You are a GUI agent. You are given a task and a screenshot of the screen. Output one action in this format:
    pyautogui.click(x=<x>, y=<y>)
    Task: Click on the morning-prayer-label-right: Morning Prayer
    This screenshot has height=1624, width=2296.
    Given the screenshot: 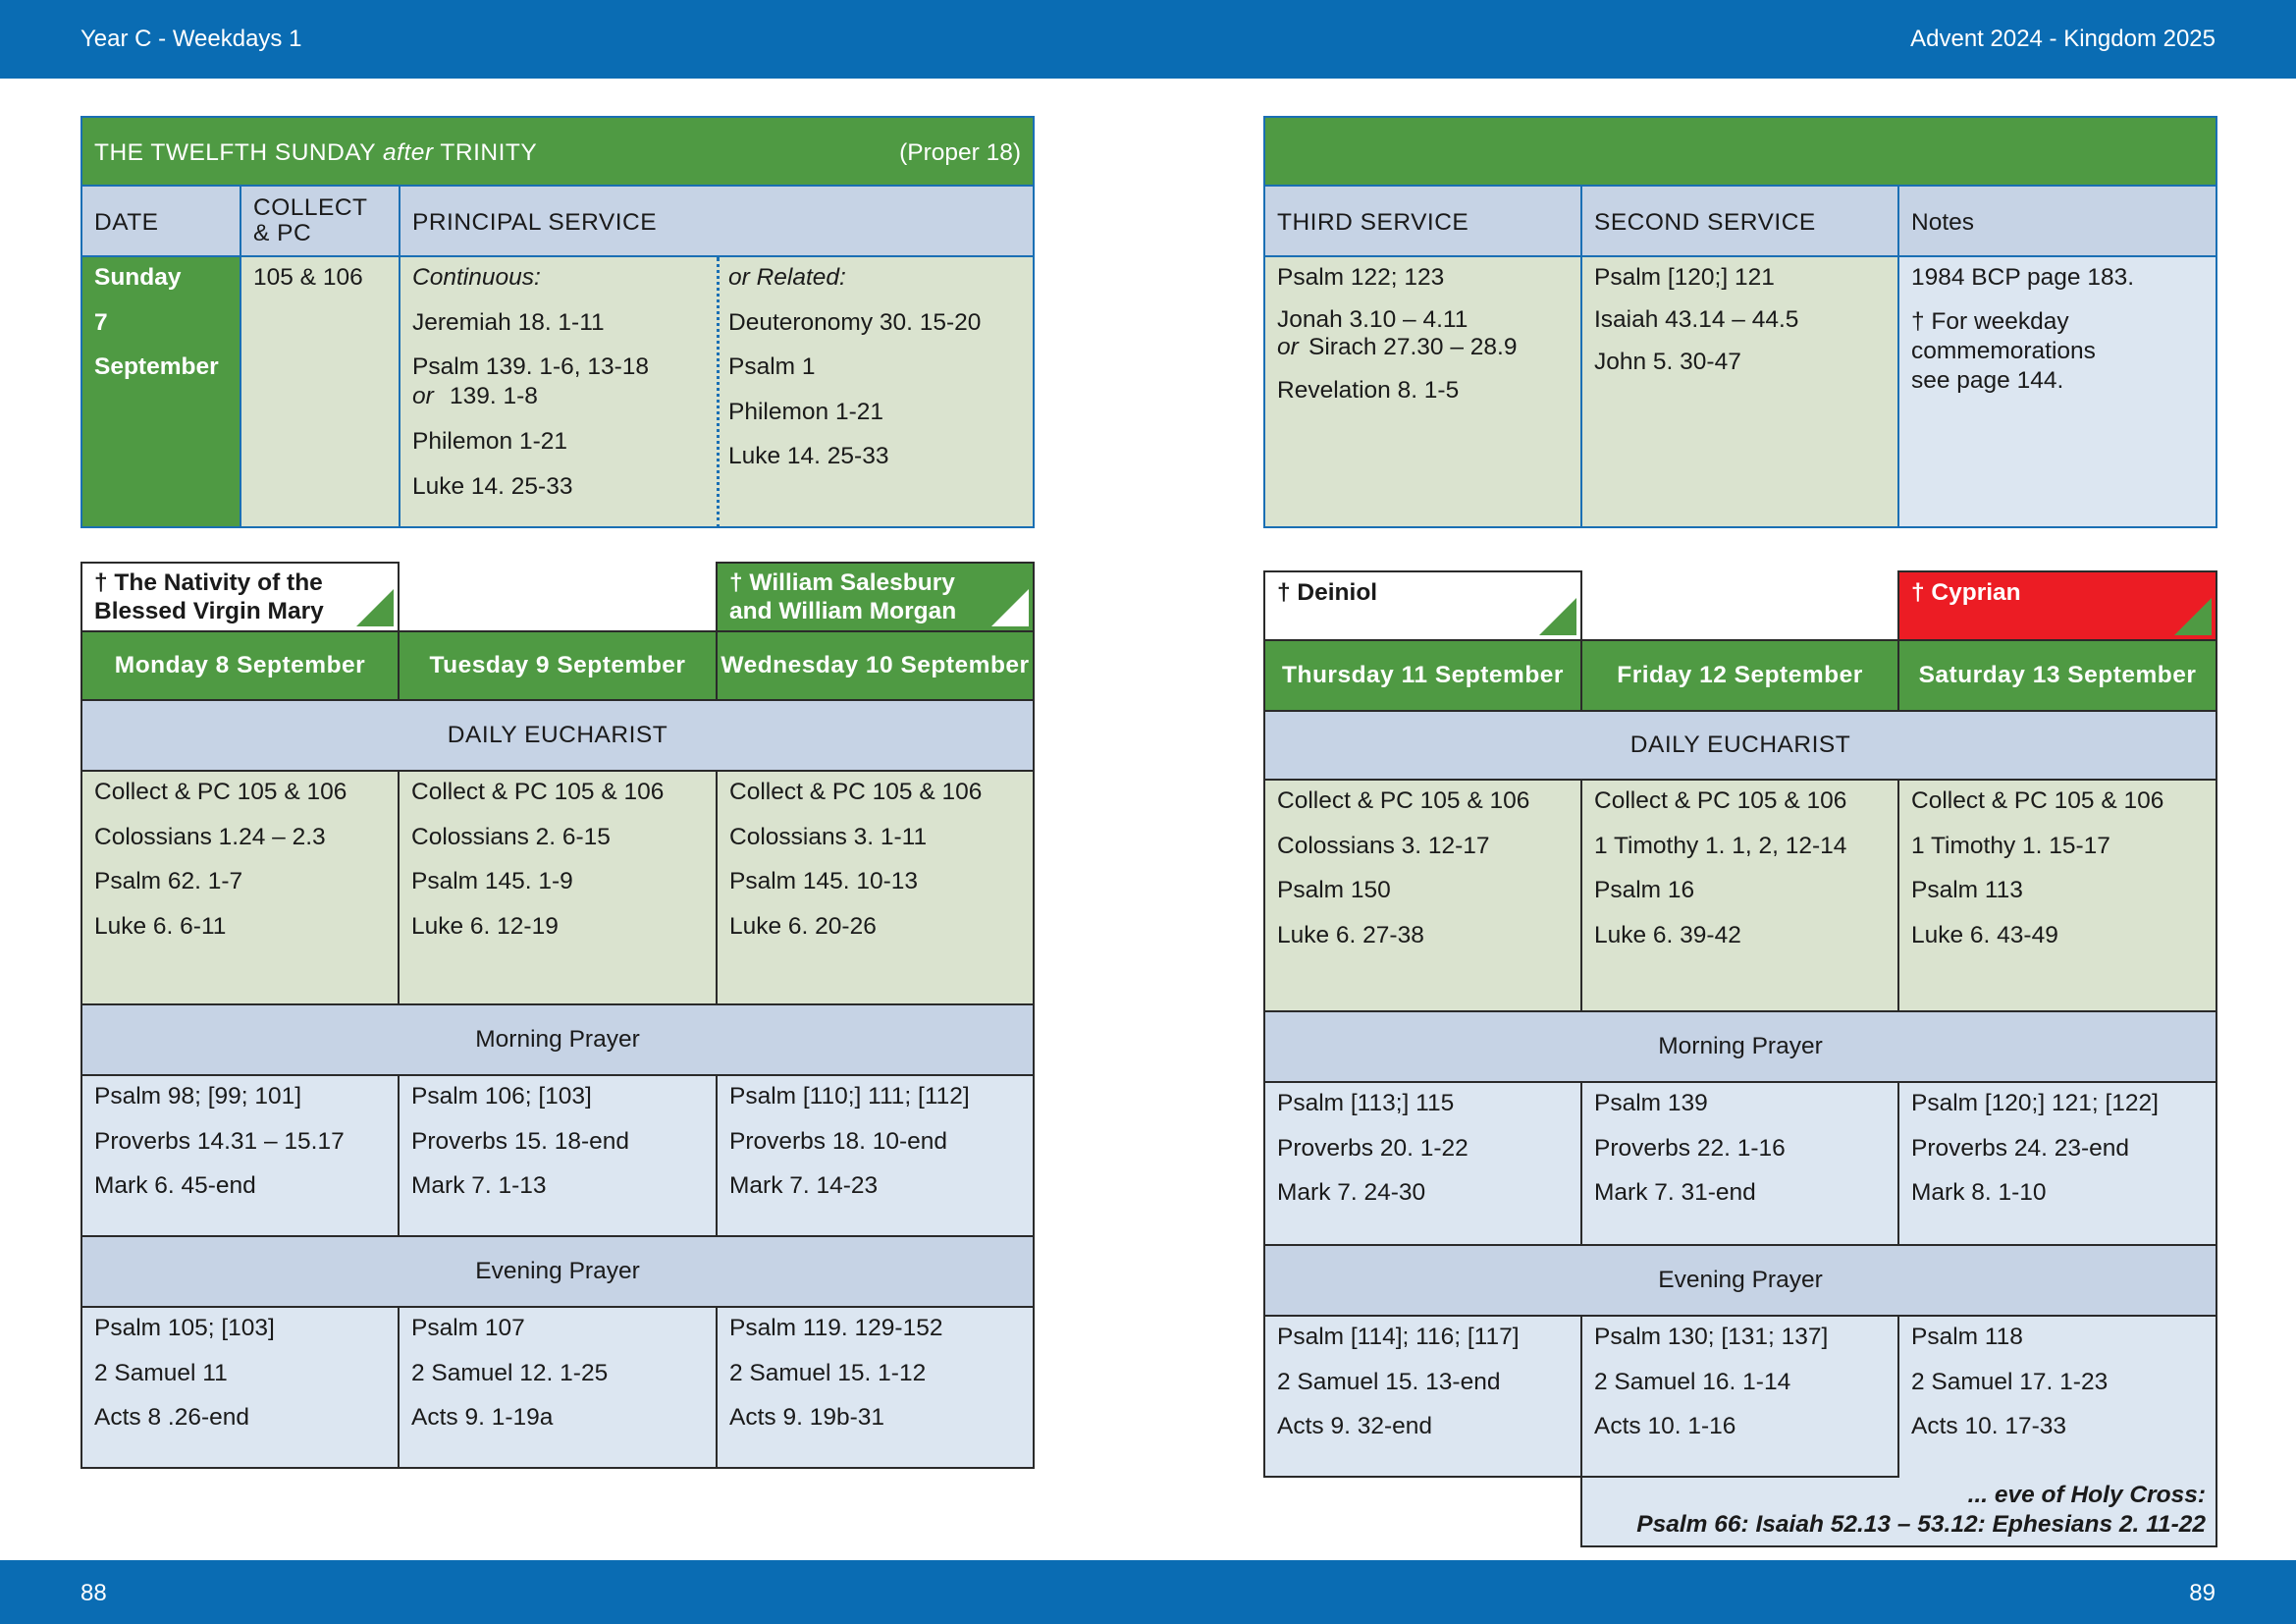 What is the action you would take?
    pyautogui.click(x=1740, y=1046)
    